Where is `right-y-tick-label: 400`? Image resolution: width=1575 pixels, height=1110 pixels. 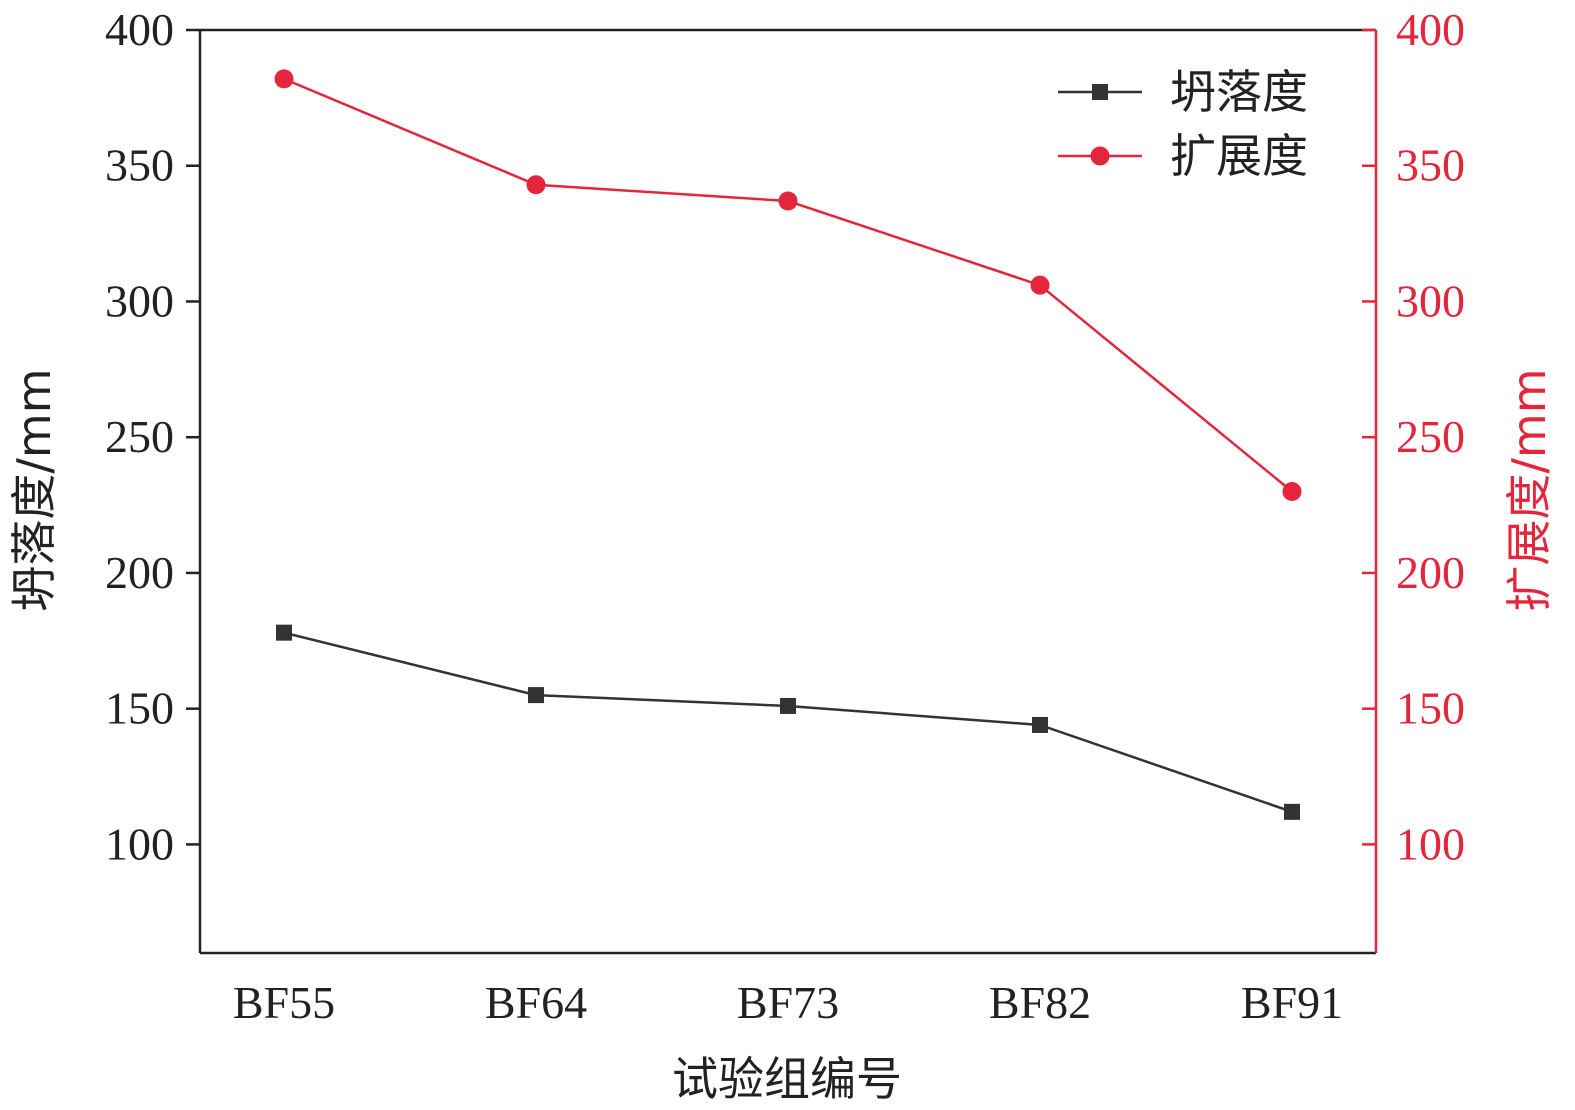 right-y-tick-label: 400 is located at coordinates (1430, 29).